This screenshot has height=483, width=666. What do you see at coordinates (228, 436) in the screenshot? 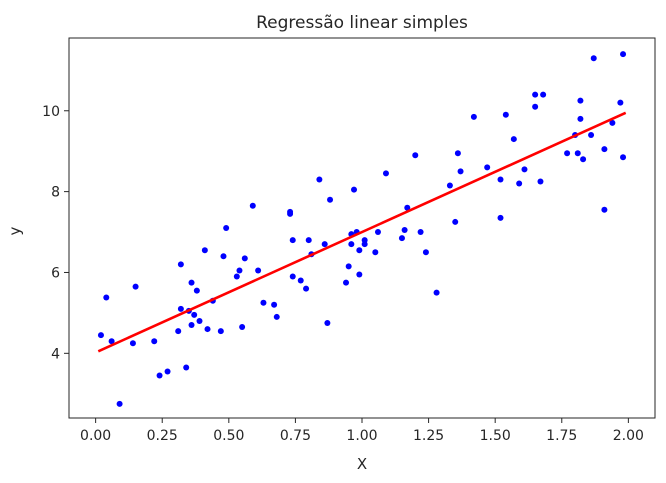
I see `x-tick-label: 0.50` at bounding box center [228, 436].